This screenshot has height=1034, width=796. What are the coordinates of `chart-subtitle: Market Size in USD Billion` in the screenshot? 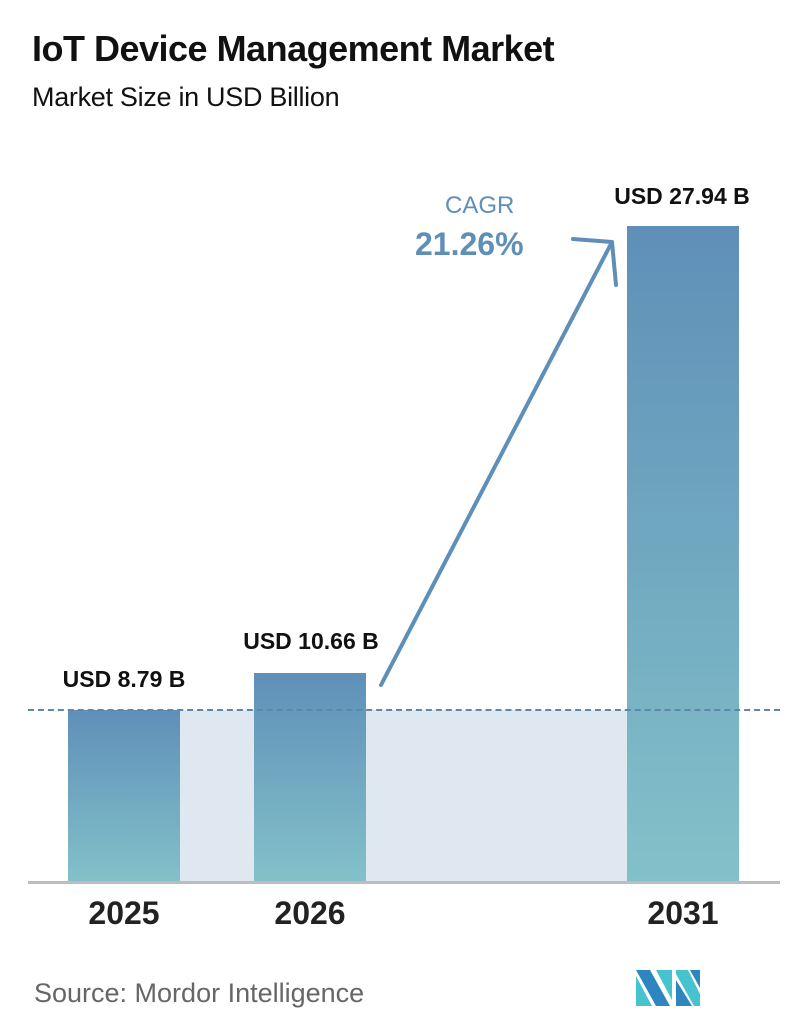 It's located at (186, 97).